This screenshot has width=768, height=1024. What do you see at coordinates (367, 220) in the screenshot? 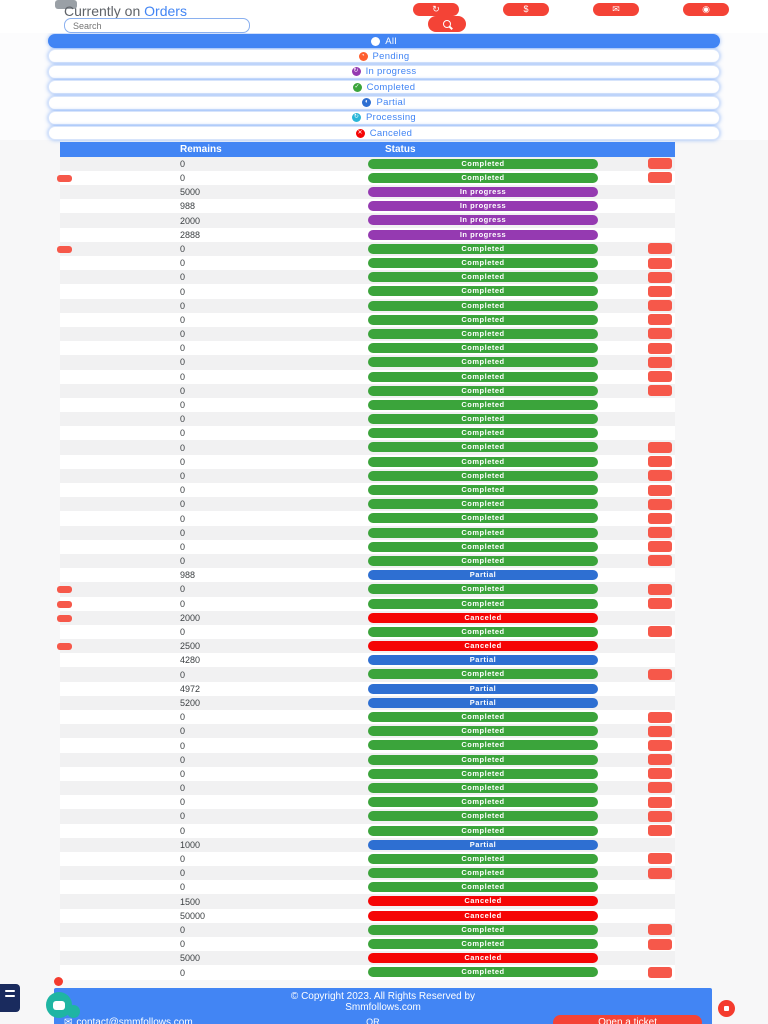
I see `table-row: 2000 In progress` at bounding box center [367, 220].